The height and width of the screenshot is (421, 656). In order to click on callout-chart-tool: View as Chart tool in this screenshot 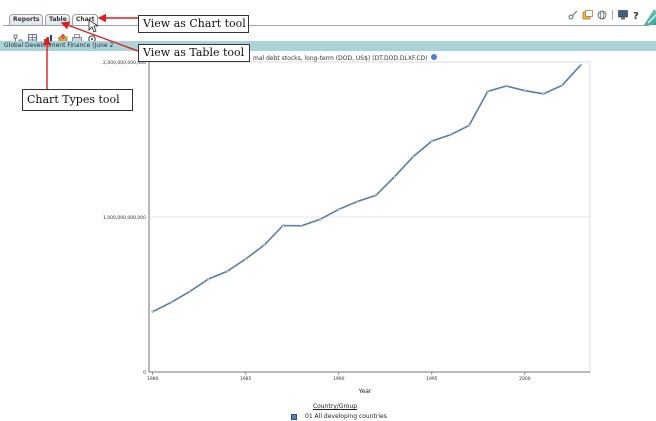, I will do `click(193, 24)`.